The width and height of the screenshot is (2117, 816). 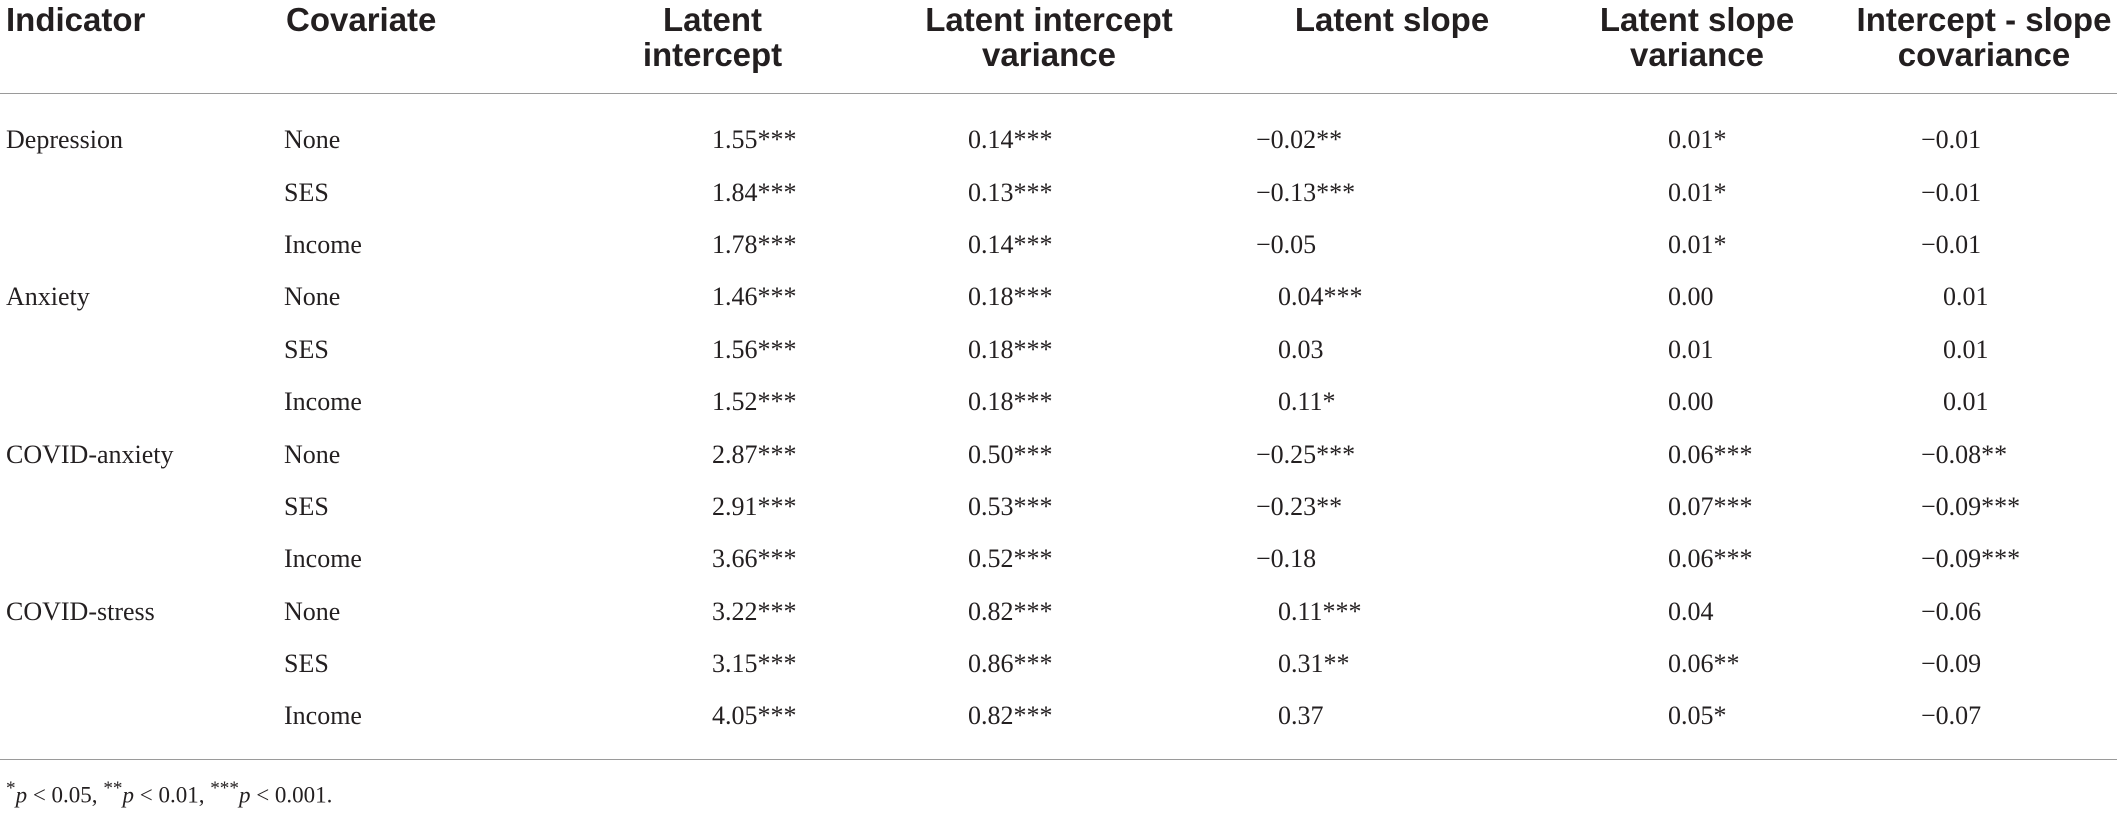 I want to click on table-row: Anxiety None 1.46*** 0.18*** 0.04*** 0.00 0.01, so click(x=1058, y=297).